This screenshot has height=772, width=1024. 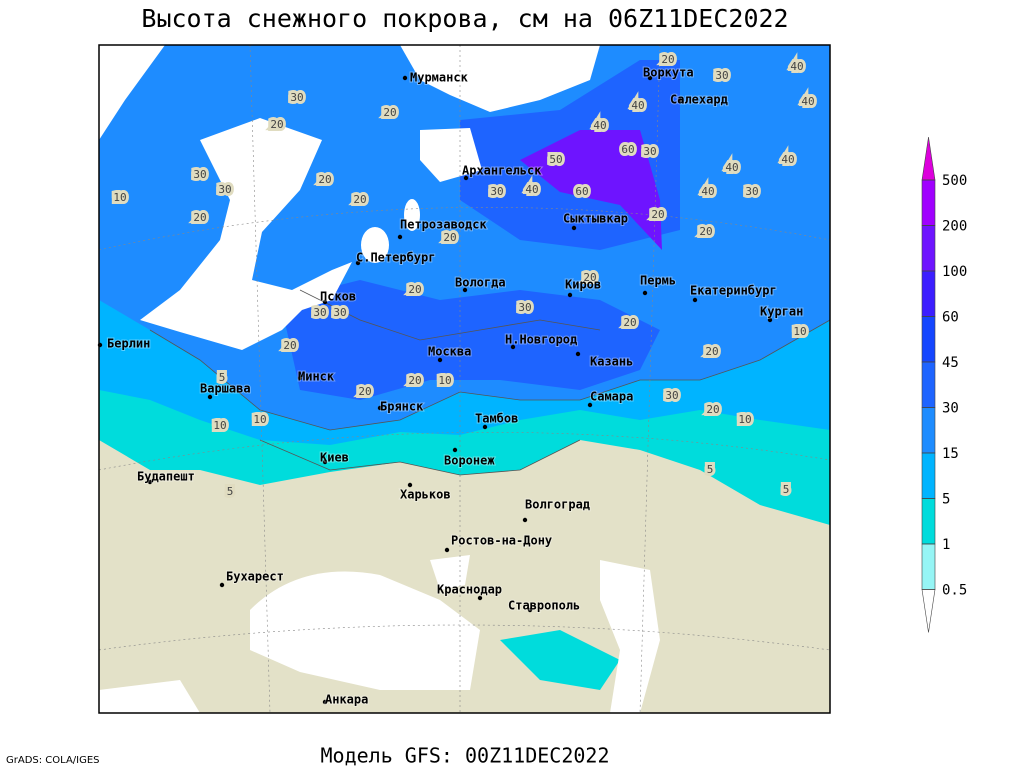 What do you see at coordinates (334, 458) in the screenshot?
I see `city-label: Киев` at bounding box center [334, 458].